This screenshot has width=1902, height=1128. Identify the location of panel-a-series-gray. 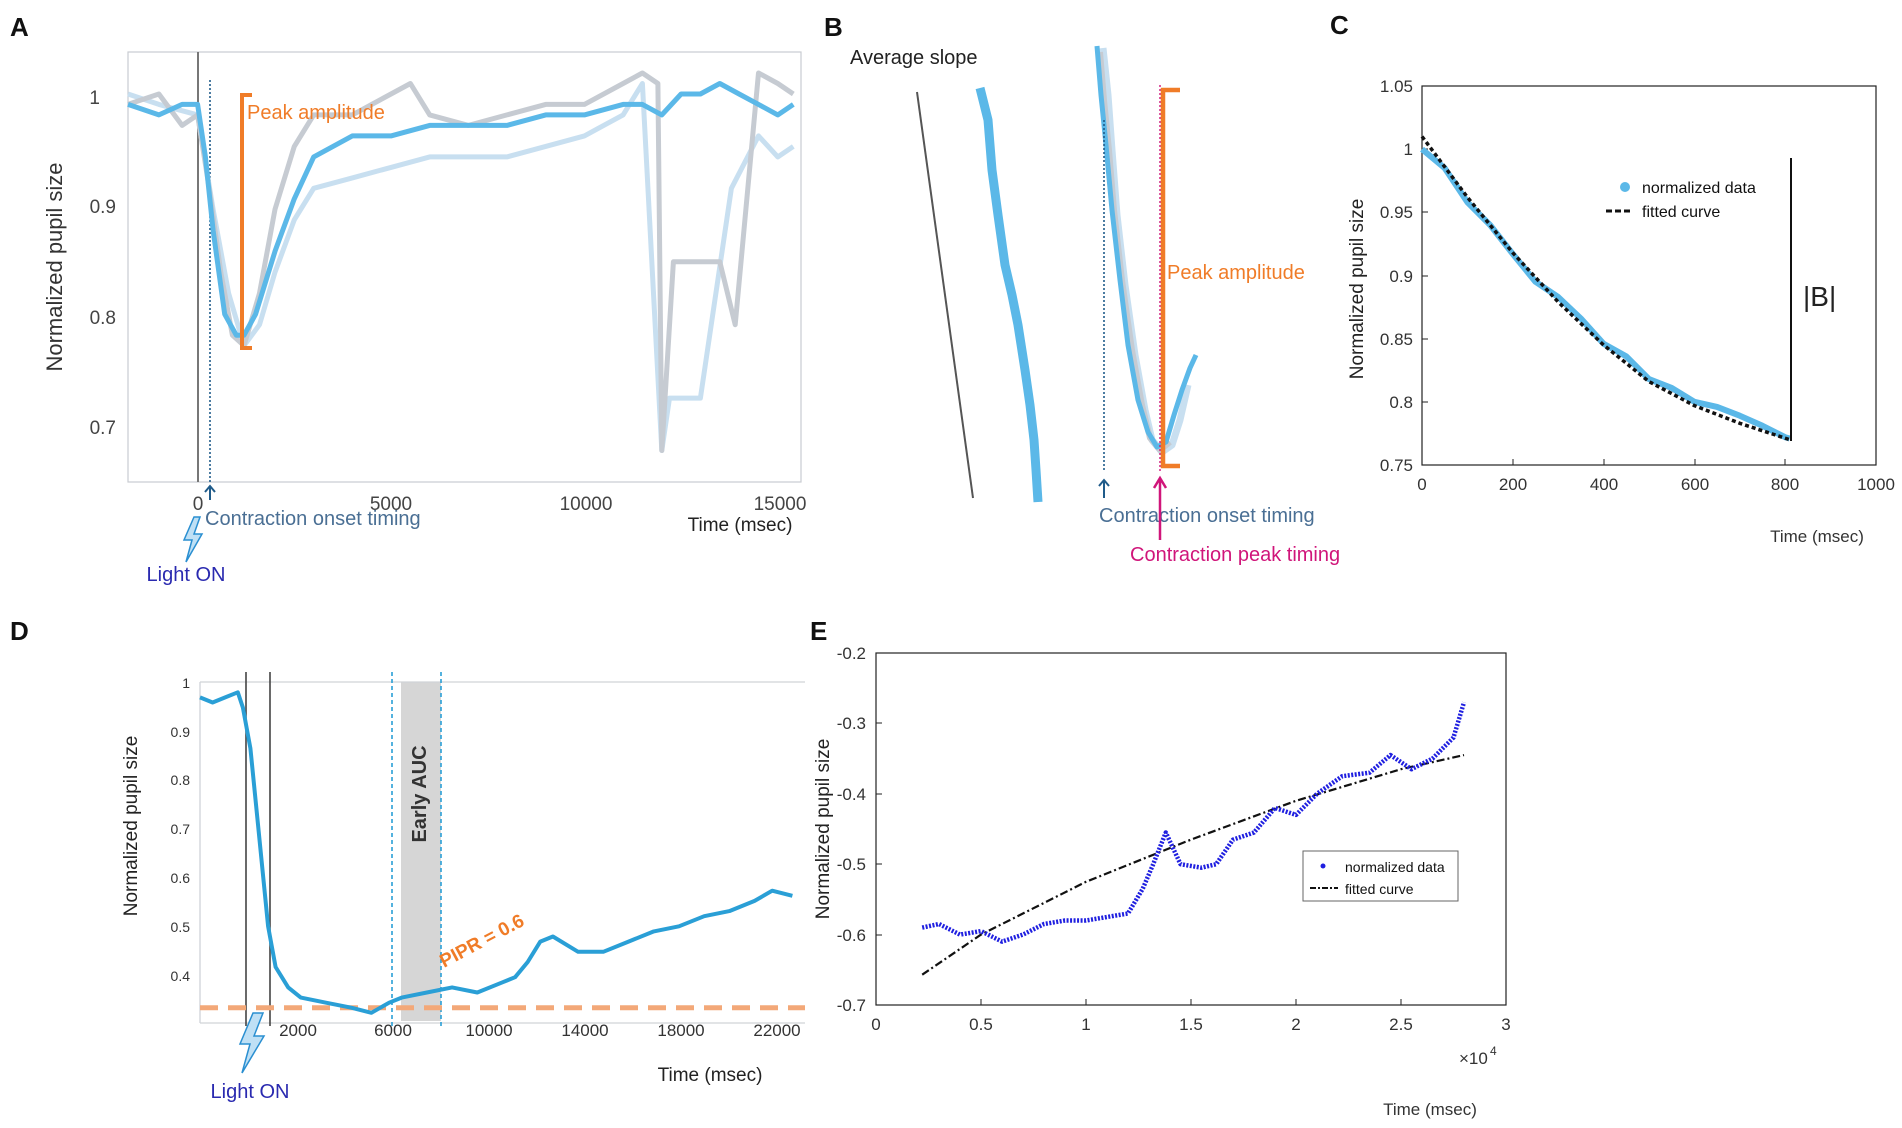
(461, 261).